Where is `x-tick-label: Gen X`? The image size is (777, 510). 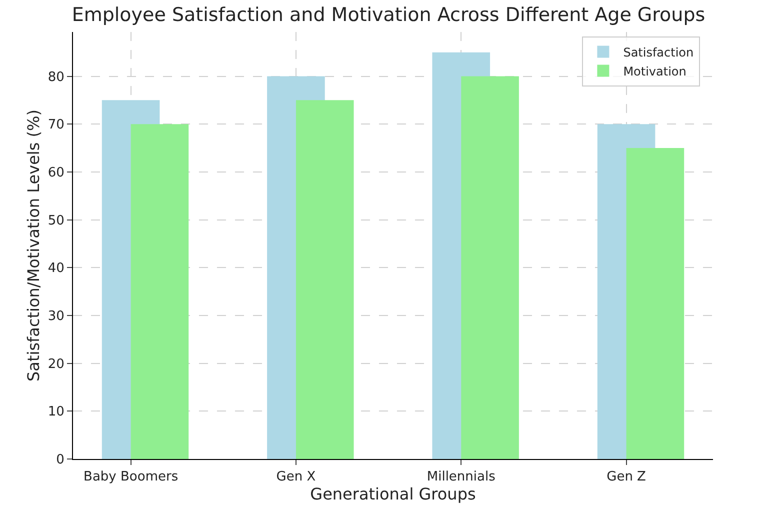
x-tick-label: Gen X is located at coordinates (296, 477).